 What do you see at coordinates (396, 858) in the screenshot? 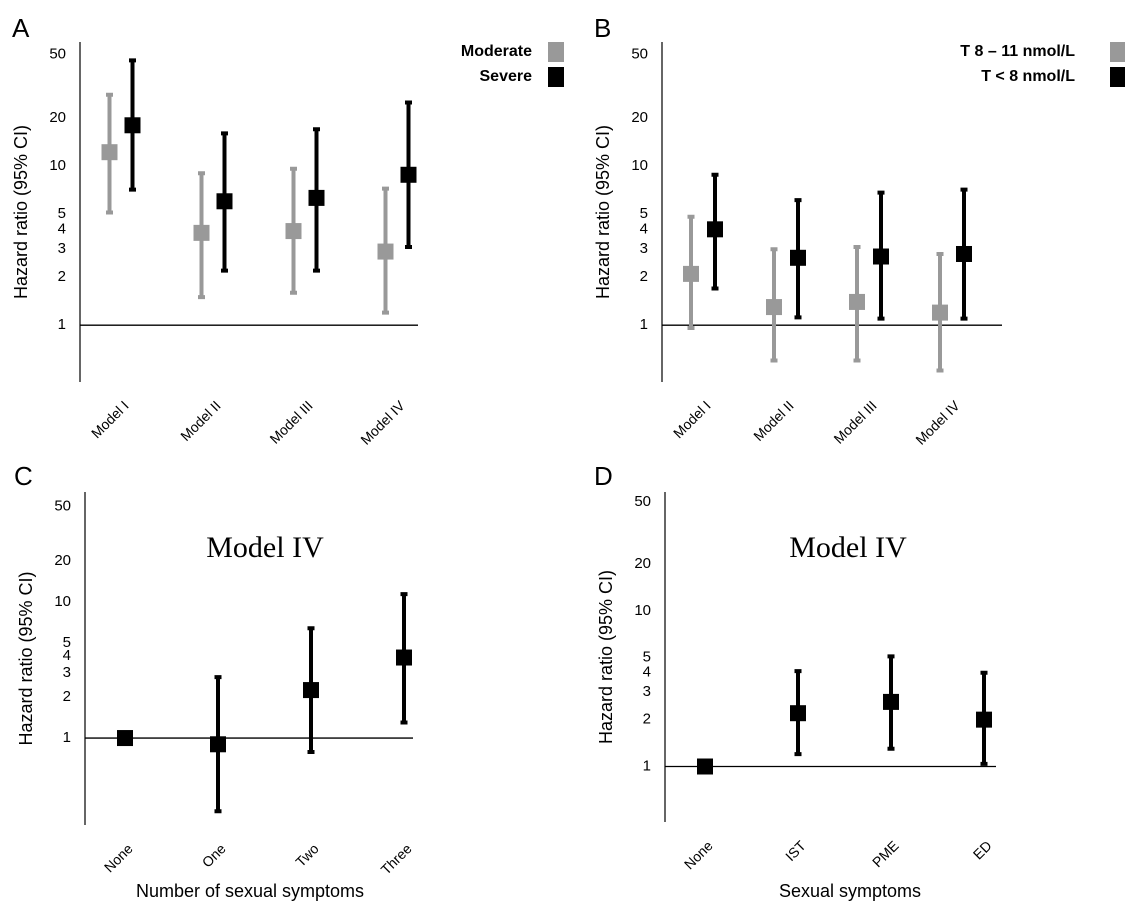
I see `x-tick-label: Three` at bounding box center [396, 858].